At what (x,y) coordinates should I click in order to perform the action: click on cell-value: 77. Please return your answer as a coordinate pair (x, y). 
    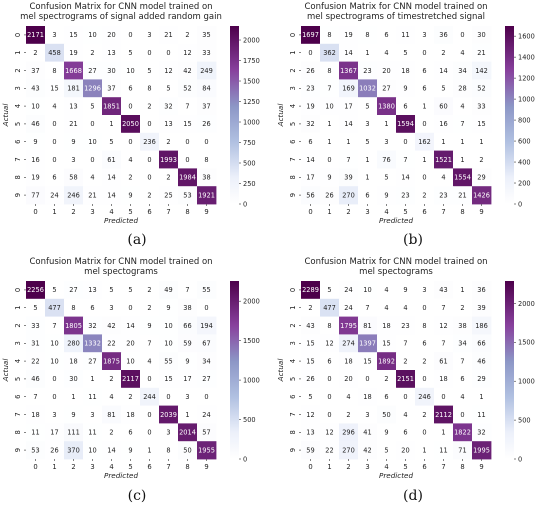
    Looking at the image, I should click on (35, 195).